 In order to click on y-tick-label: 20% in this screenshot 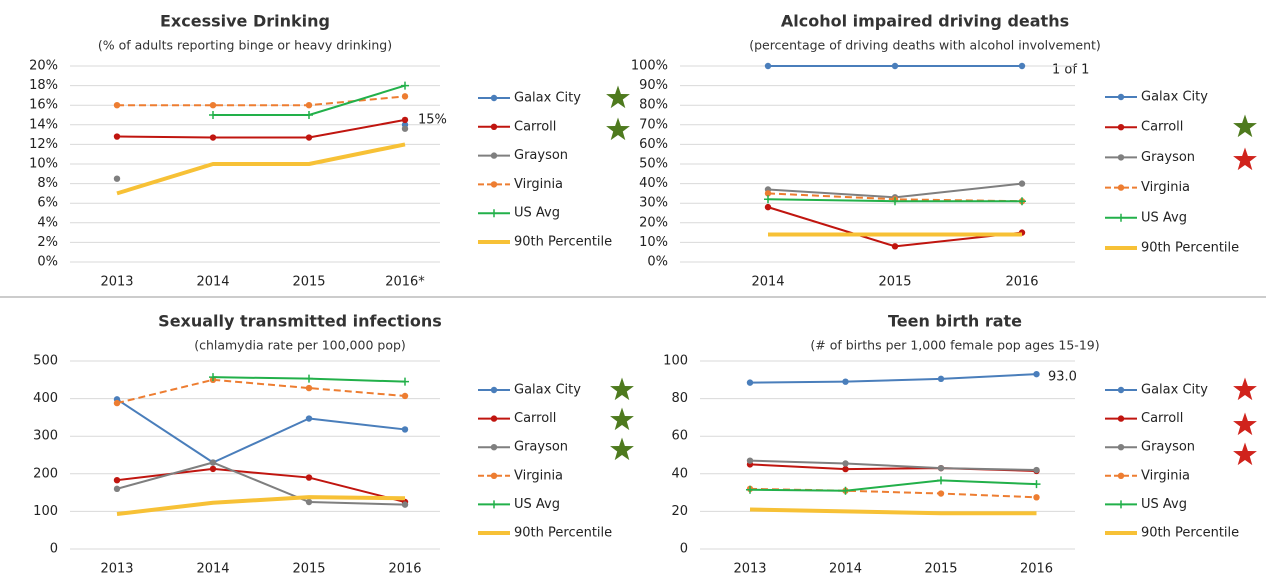, I will do `click(653, 222)`.